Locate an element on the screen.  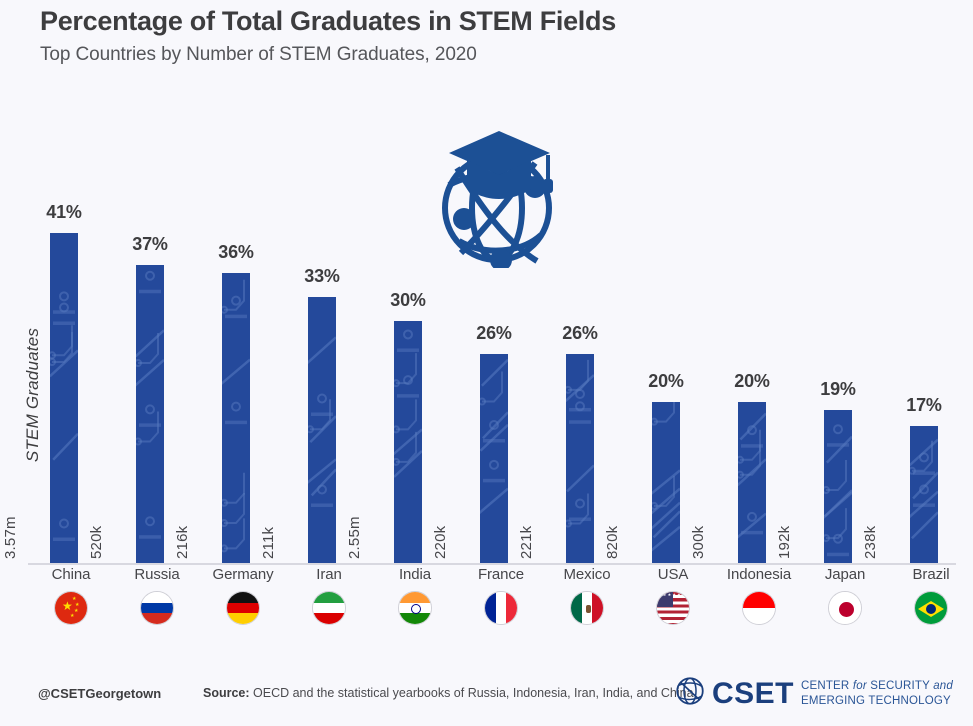
cset-tagline-line1: CENTER for SECURITY and is located at coordinates (876, 685).